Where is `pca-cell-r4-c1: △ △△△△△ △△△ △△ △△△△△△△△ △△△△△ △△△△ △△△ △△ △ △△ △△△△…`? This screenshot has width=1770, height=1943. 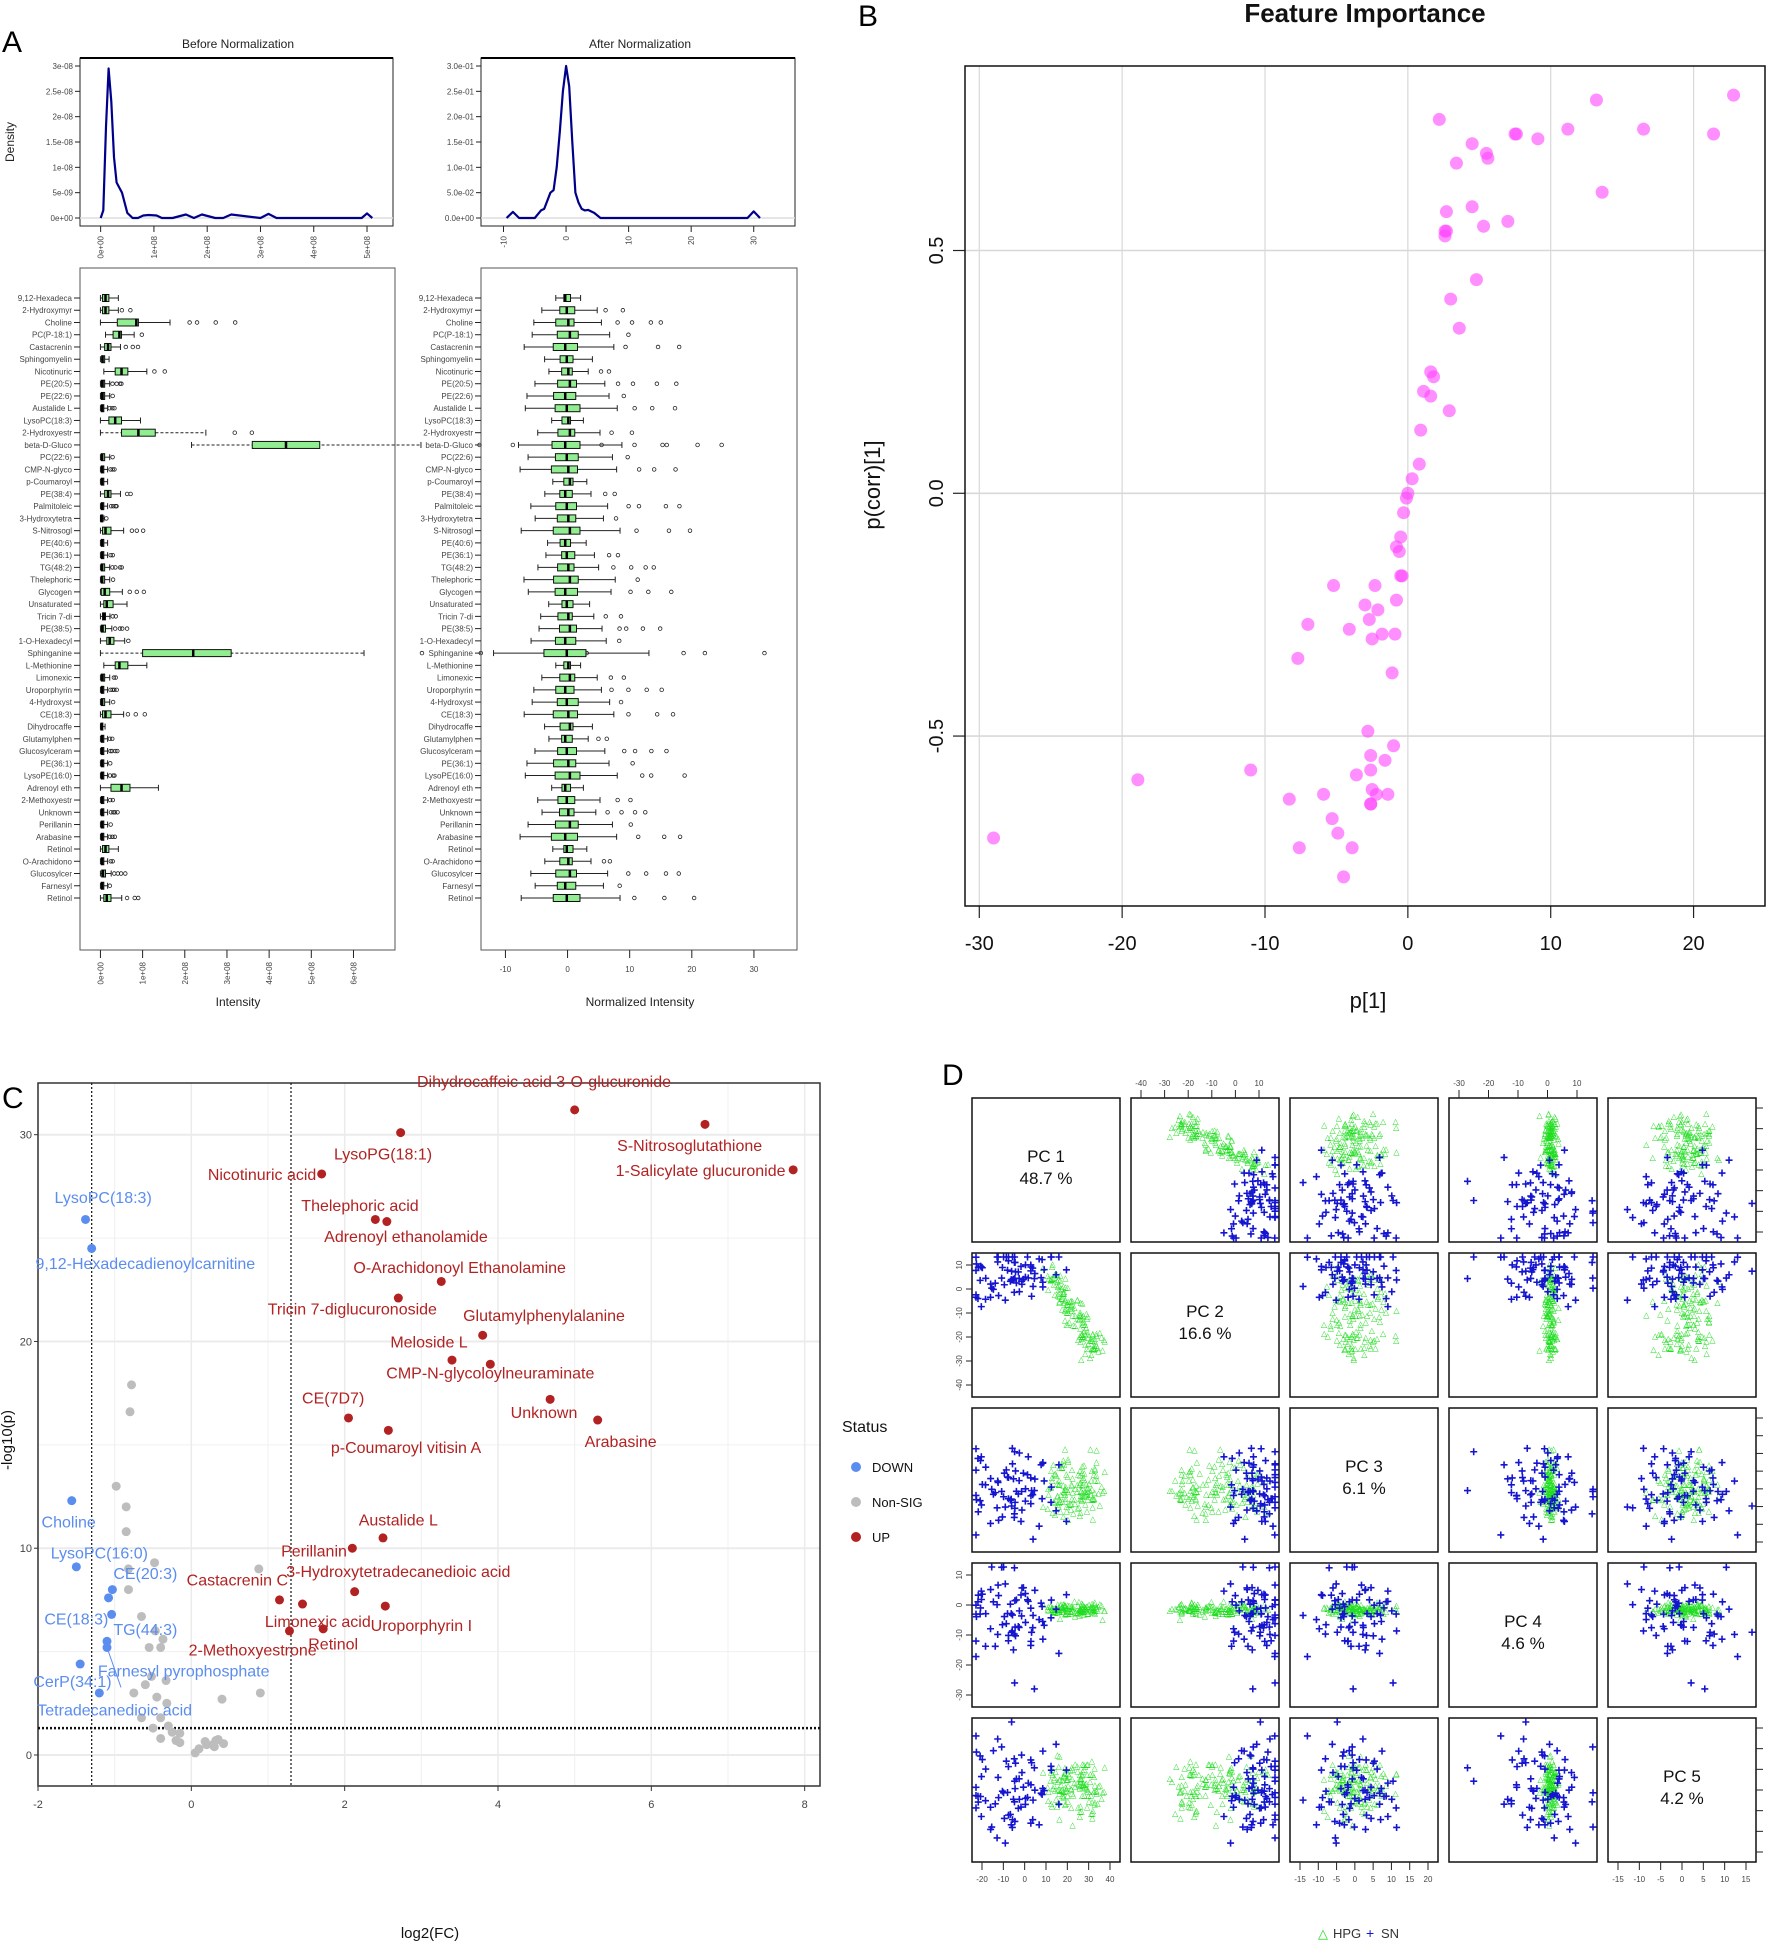 pca-cell-r4-c1: △ △△△△△ △△△ △△ △△△△△△△△ △△△△△ △△△△ △△△ △△ △ △△ △△△△… is located at coordinates (1046, 1635).